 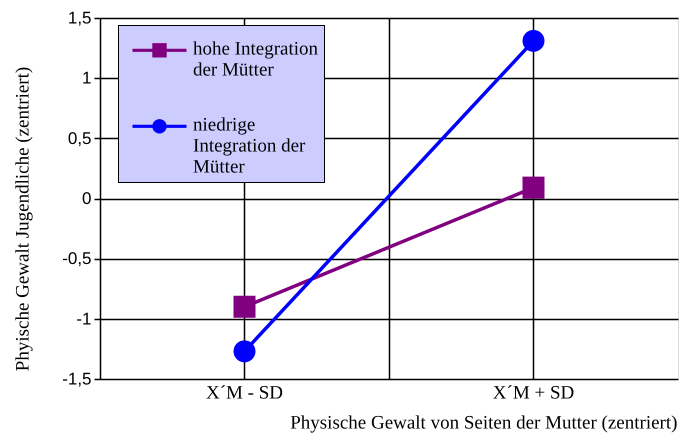 I want to click on y-tick-label: -1,5, so click(x=77, y=379).